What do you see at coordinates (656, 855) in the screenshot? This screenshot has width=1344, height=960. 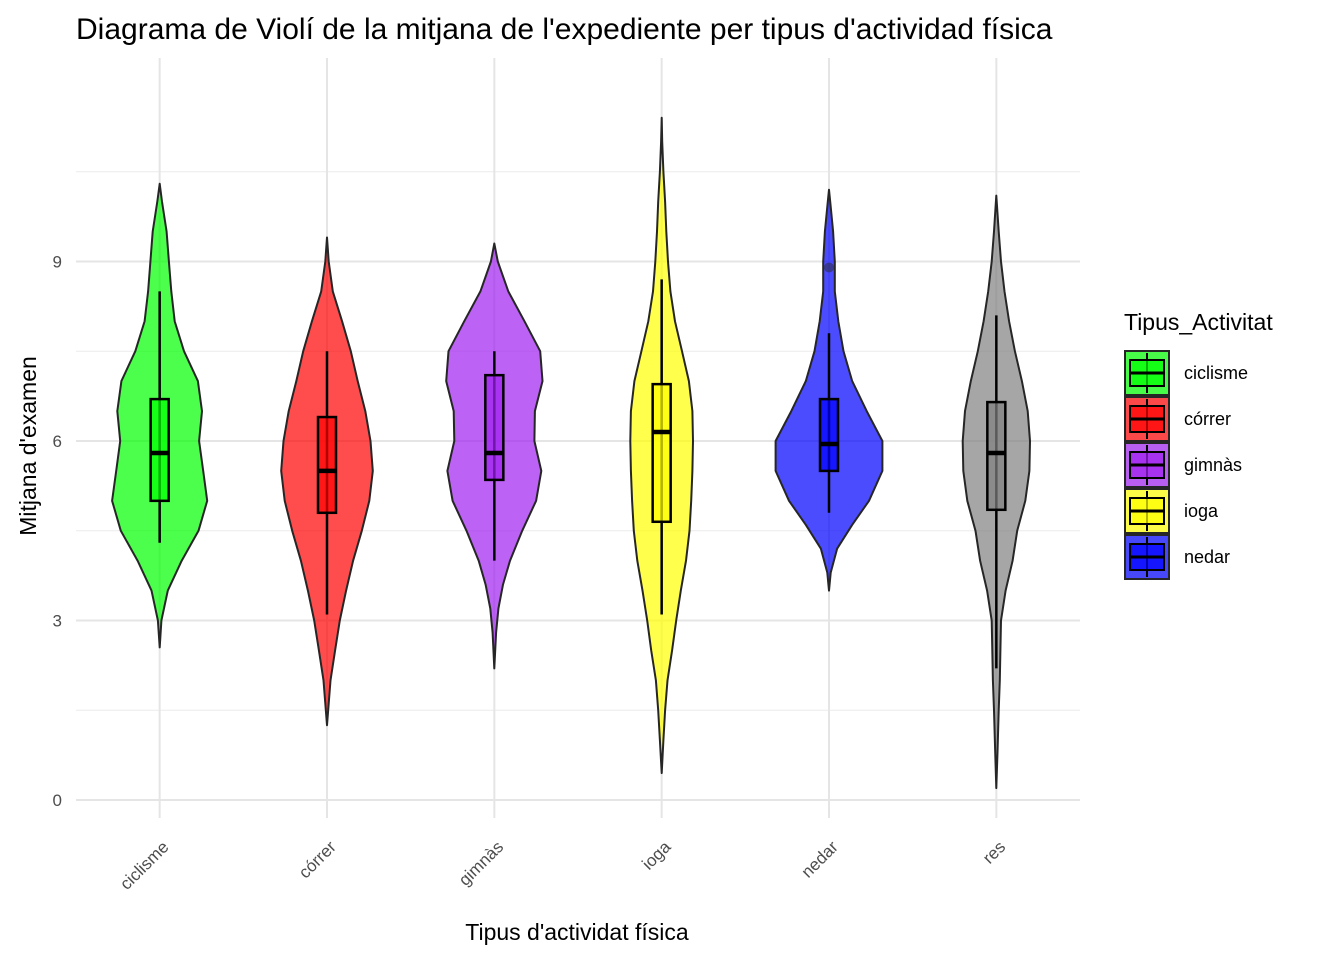 I see `x-tick-label: ioga` at bounding box center [656, 855].